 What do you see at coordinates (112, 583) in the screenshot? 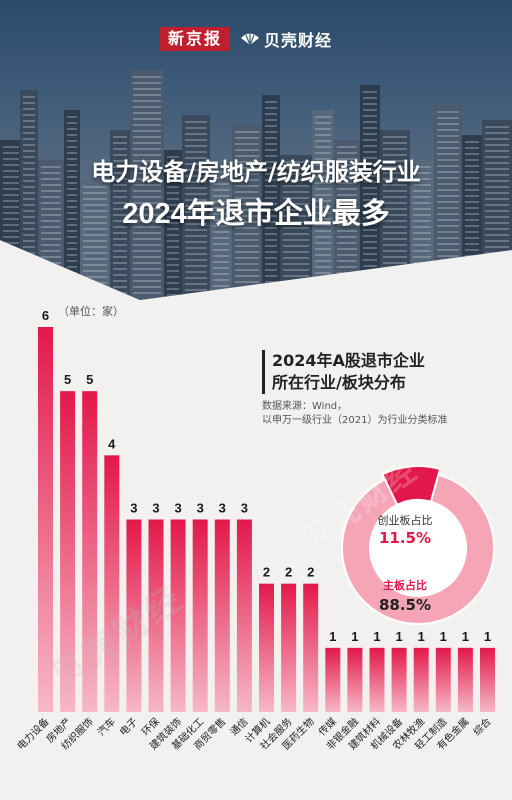
I see `bar-汽车` at bounding box center [112, 583].